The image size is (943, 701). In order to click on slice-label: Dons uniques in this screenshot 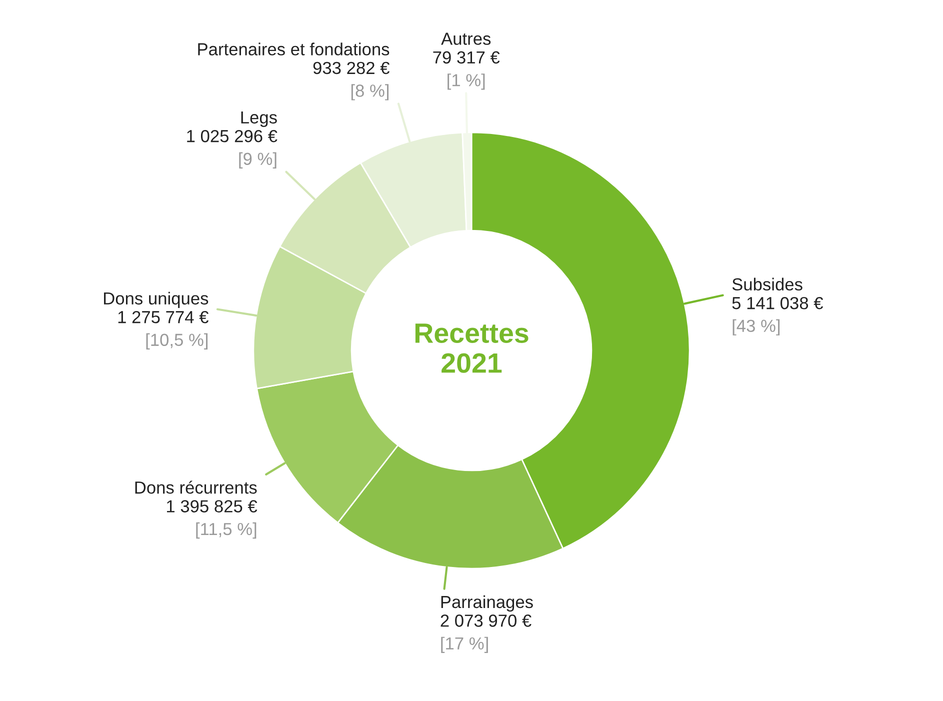, I will do `click(156, 300)`.